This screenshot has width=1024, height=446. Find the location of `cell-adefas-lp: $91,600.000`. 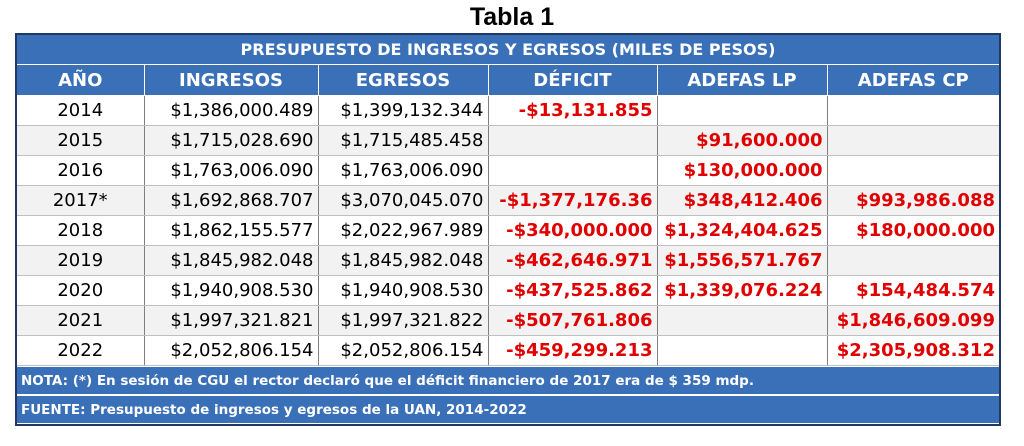

cell-adefas-lp: $91,600.000 is located at coordinates (742, 140).